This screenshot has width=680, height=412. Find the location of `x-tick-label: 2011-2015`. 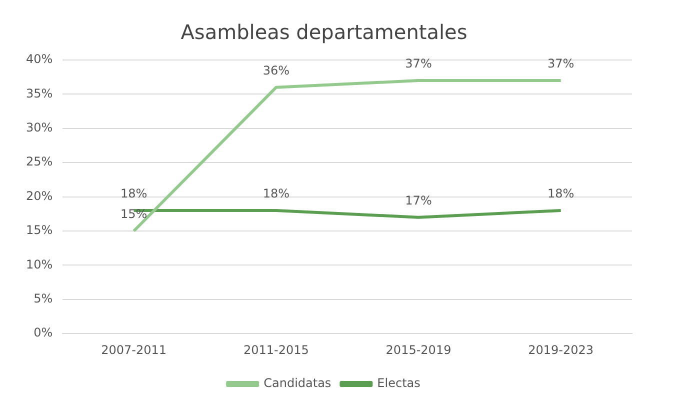

x-tick-label: 2011-2015 is located at coordinates (276, 349).